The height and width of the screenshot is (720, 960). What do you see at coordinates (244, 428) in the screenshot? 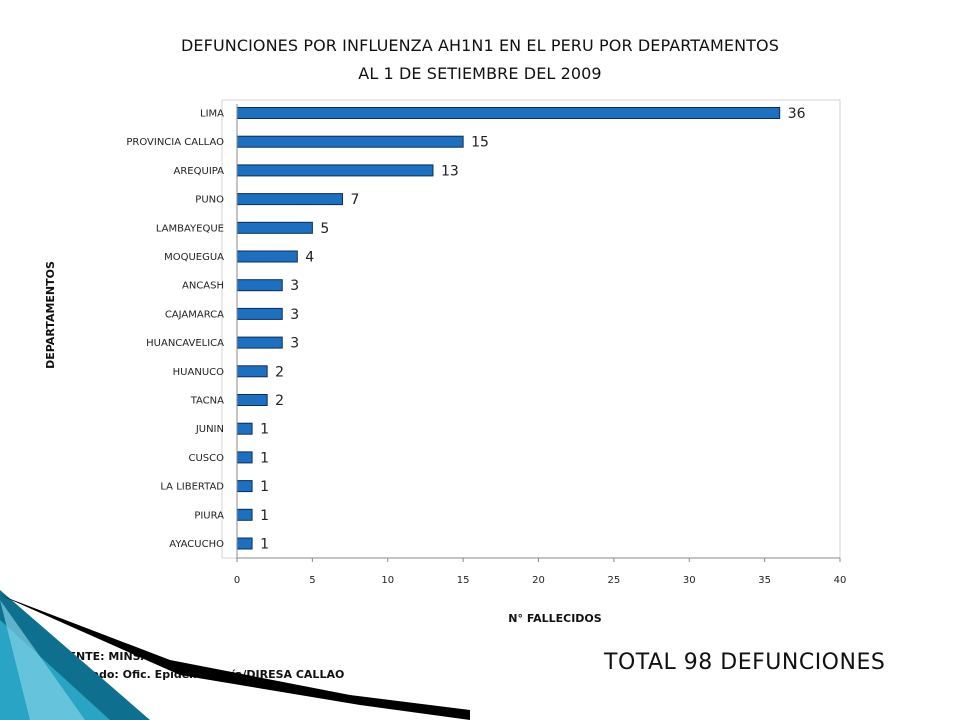
I see `bar-junin` at bounding box center [244, 428].